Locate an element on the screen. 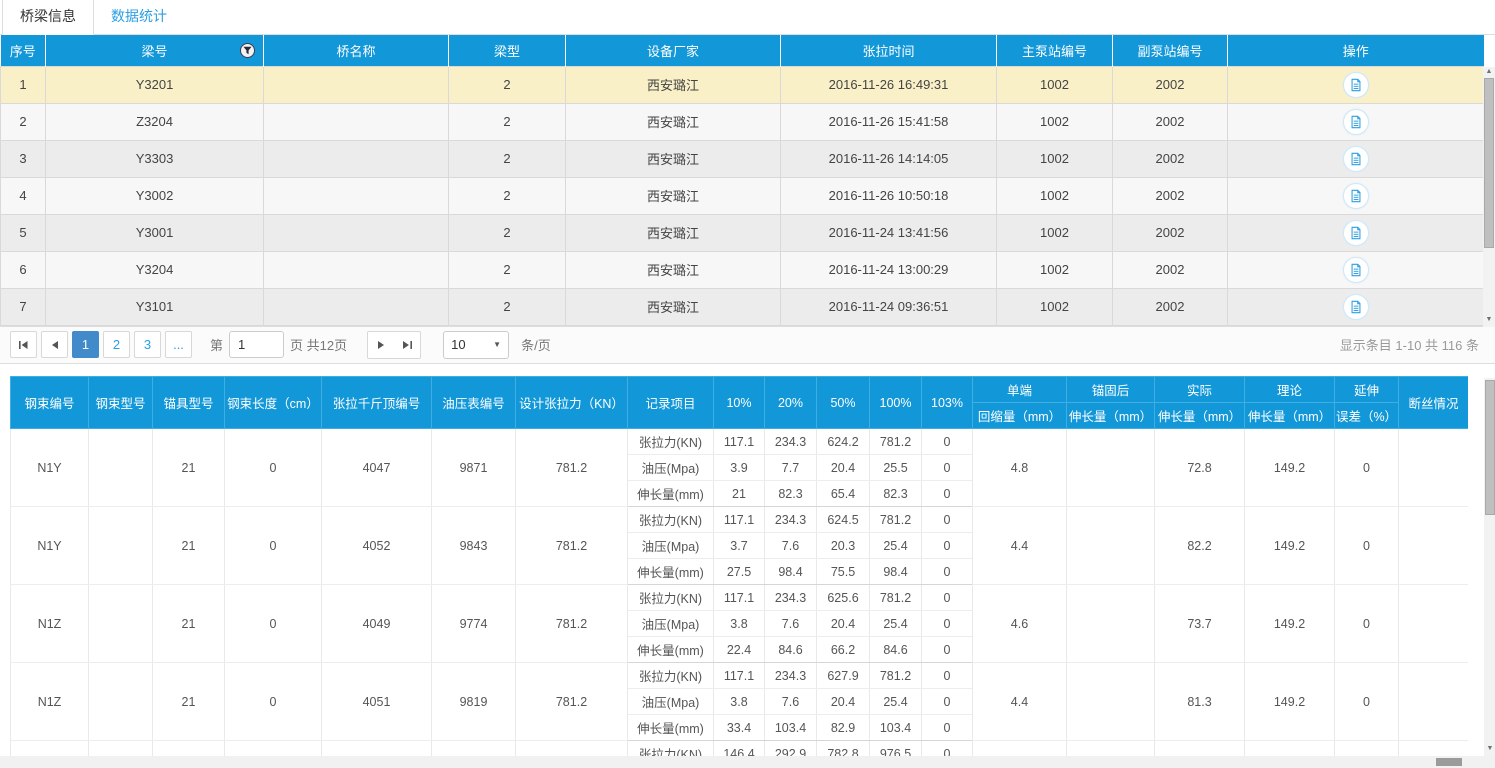  last-page-button is located at coordinates (407, 345).